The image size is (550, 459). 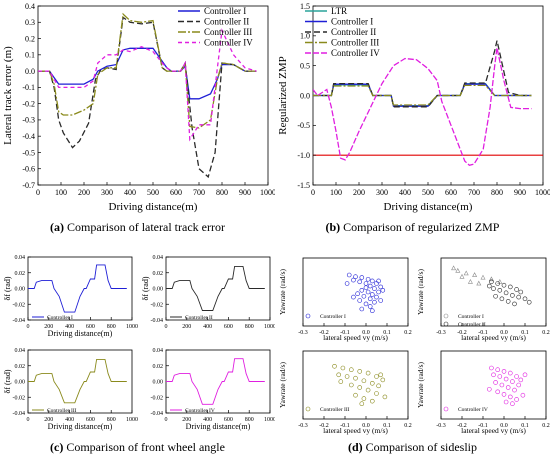 What do you see at coordinates (57, 227) in the screenshot?
I see `caption-a-letter: (a)` at bounding box center [57, 227].